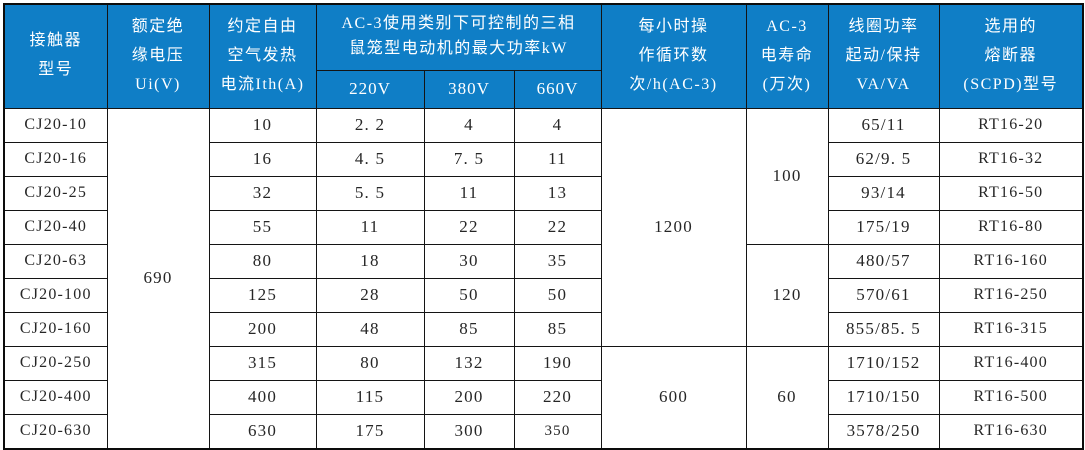  Describe the element at coordinates (883, 193) in the screenshot. I see `cell-coil-power: 93/14` at that location.